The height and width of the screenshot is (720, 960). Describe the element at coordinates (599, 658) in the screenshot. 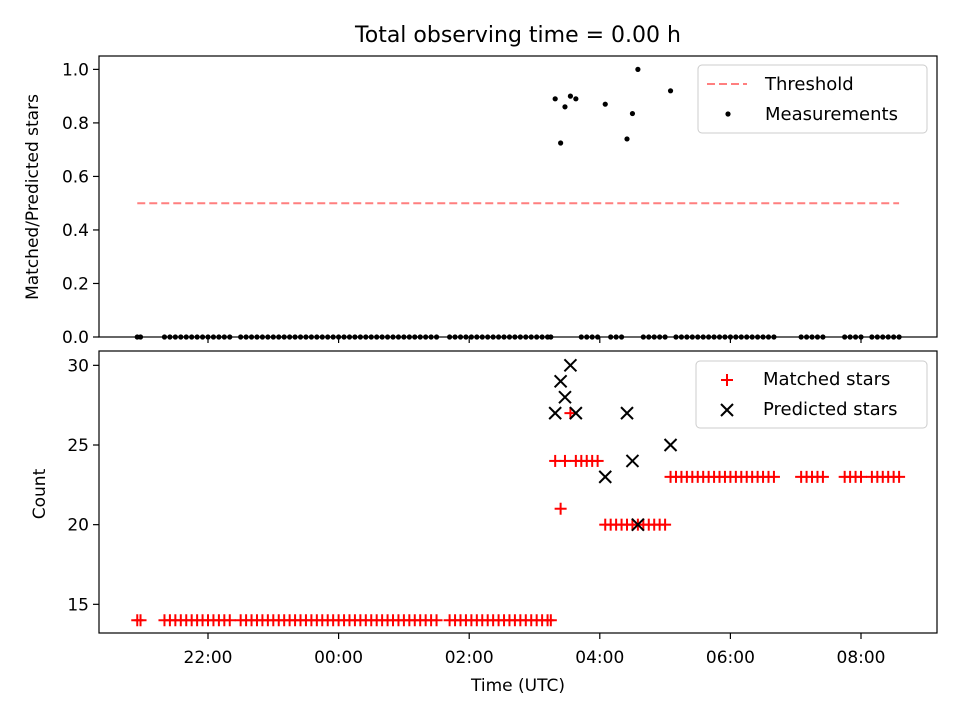

I see `x-tick-label: 04:00` at that location.